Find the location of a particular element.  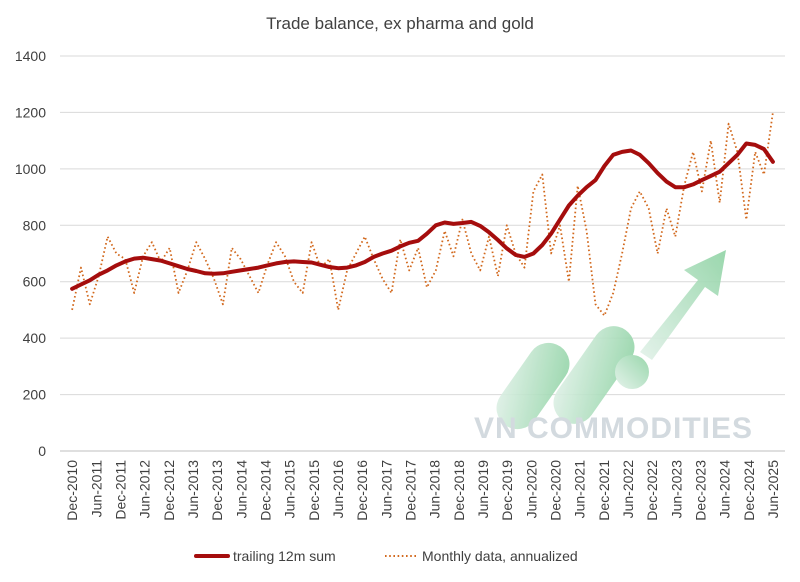

x-tick-label: Dec-2021 is located at coordinates (604, 490).